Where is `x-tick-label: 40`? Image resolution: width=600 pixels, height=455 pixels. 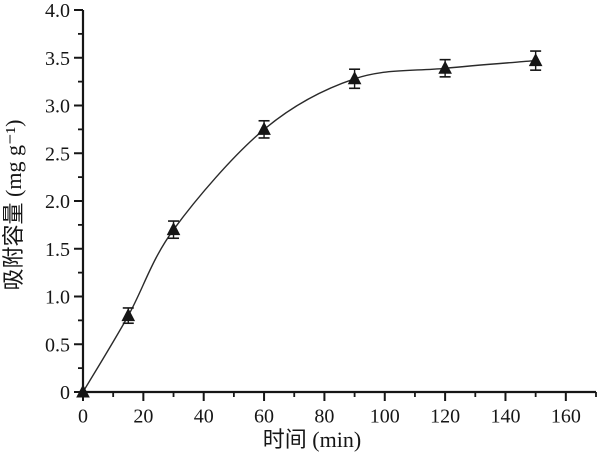 x-tick-label: 40 is located at coordinates (204, 417).